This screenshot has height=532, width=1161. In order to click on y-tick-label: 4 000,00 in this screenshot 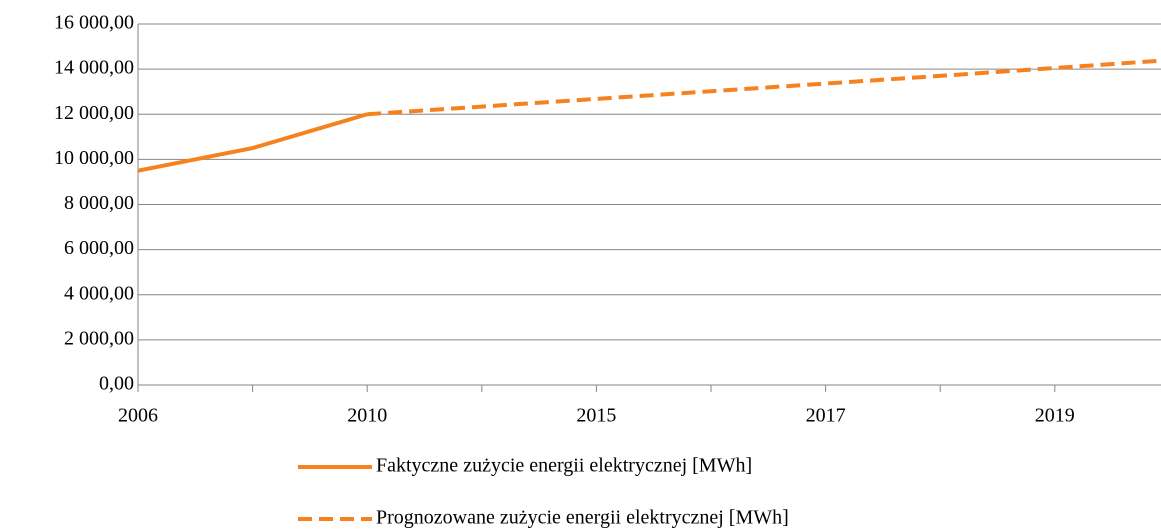, I will do `click(99, 293)`.